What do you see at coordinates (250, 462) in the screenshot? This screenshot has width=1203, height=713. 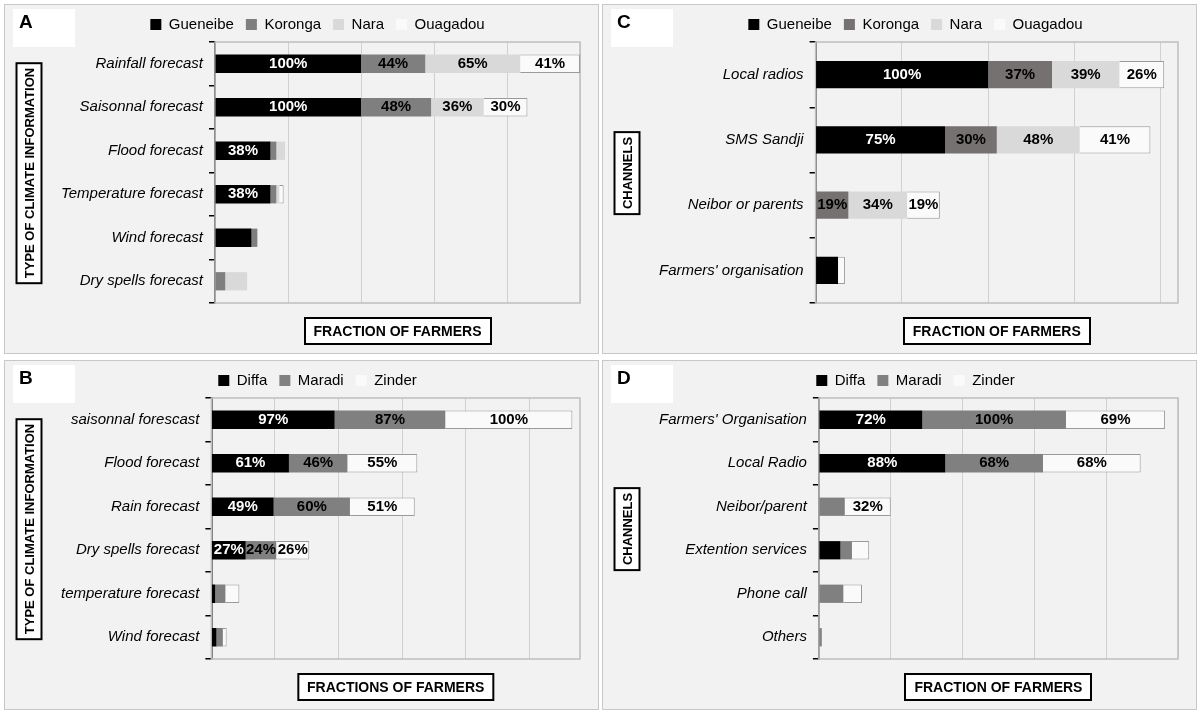 I see `data-label: 61%` at bounding box center [250, 462].